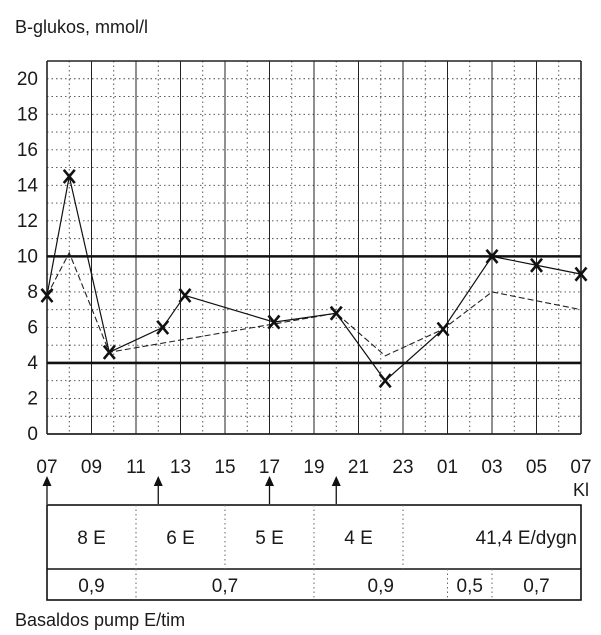  What do you see at coordinates (402, 467) in the screenshot?
I see `x-tick-label: 23` at bounding box center [402, 467].